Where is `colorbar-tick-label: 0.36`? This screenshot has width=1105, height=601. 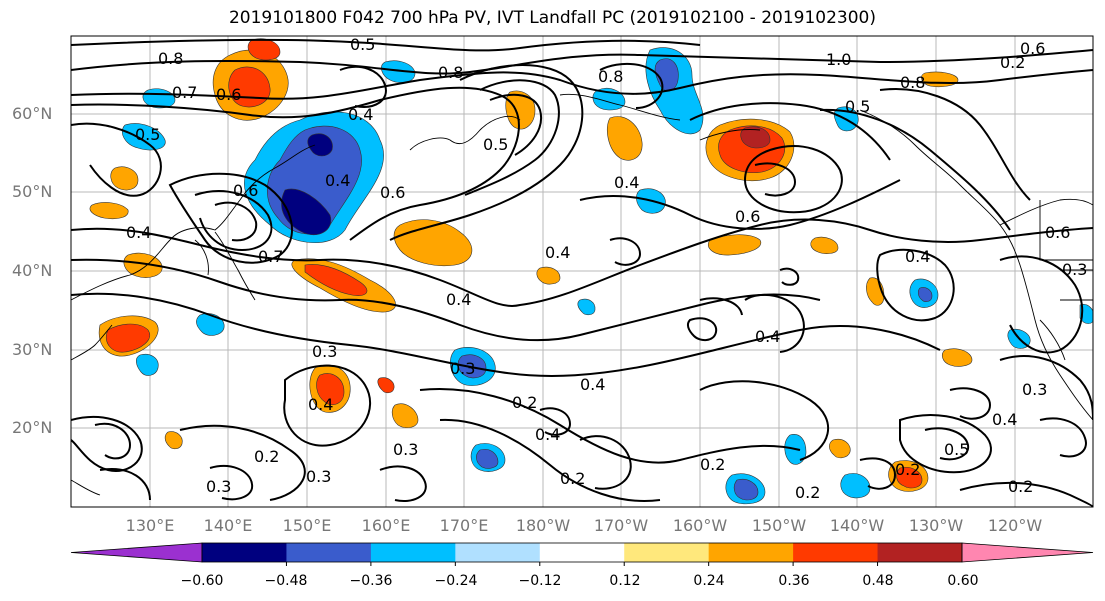
colorbar-tick-label: 0.36 is located at coordinates (794, 581).